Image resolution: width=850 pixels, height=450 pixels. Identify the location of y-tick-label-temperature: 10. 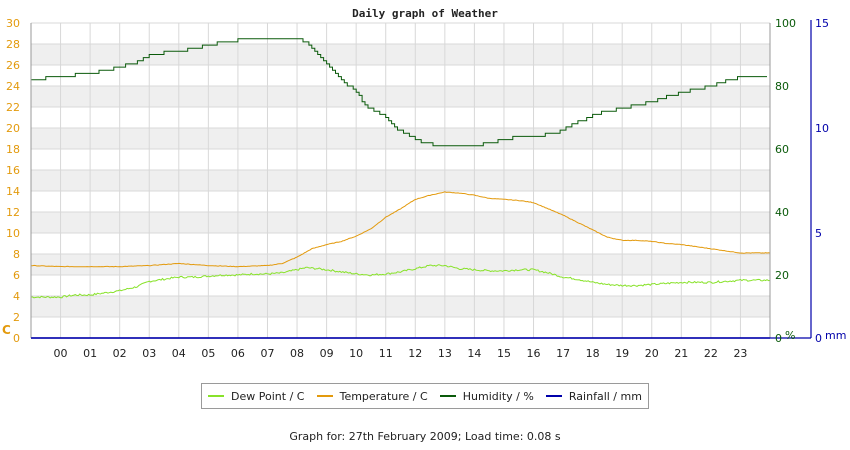
(13, 233).